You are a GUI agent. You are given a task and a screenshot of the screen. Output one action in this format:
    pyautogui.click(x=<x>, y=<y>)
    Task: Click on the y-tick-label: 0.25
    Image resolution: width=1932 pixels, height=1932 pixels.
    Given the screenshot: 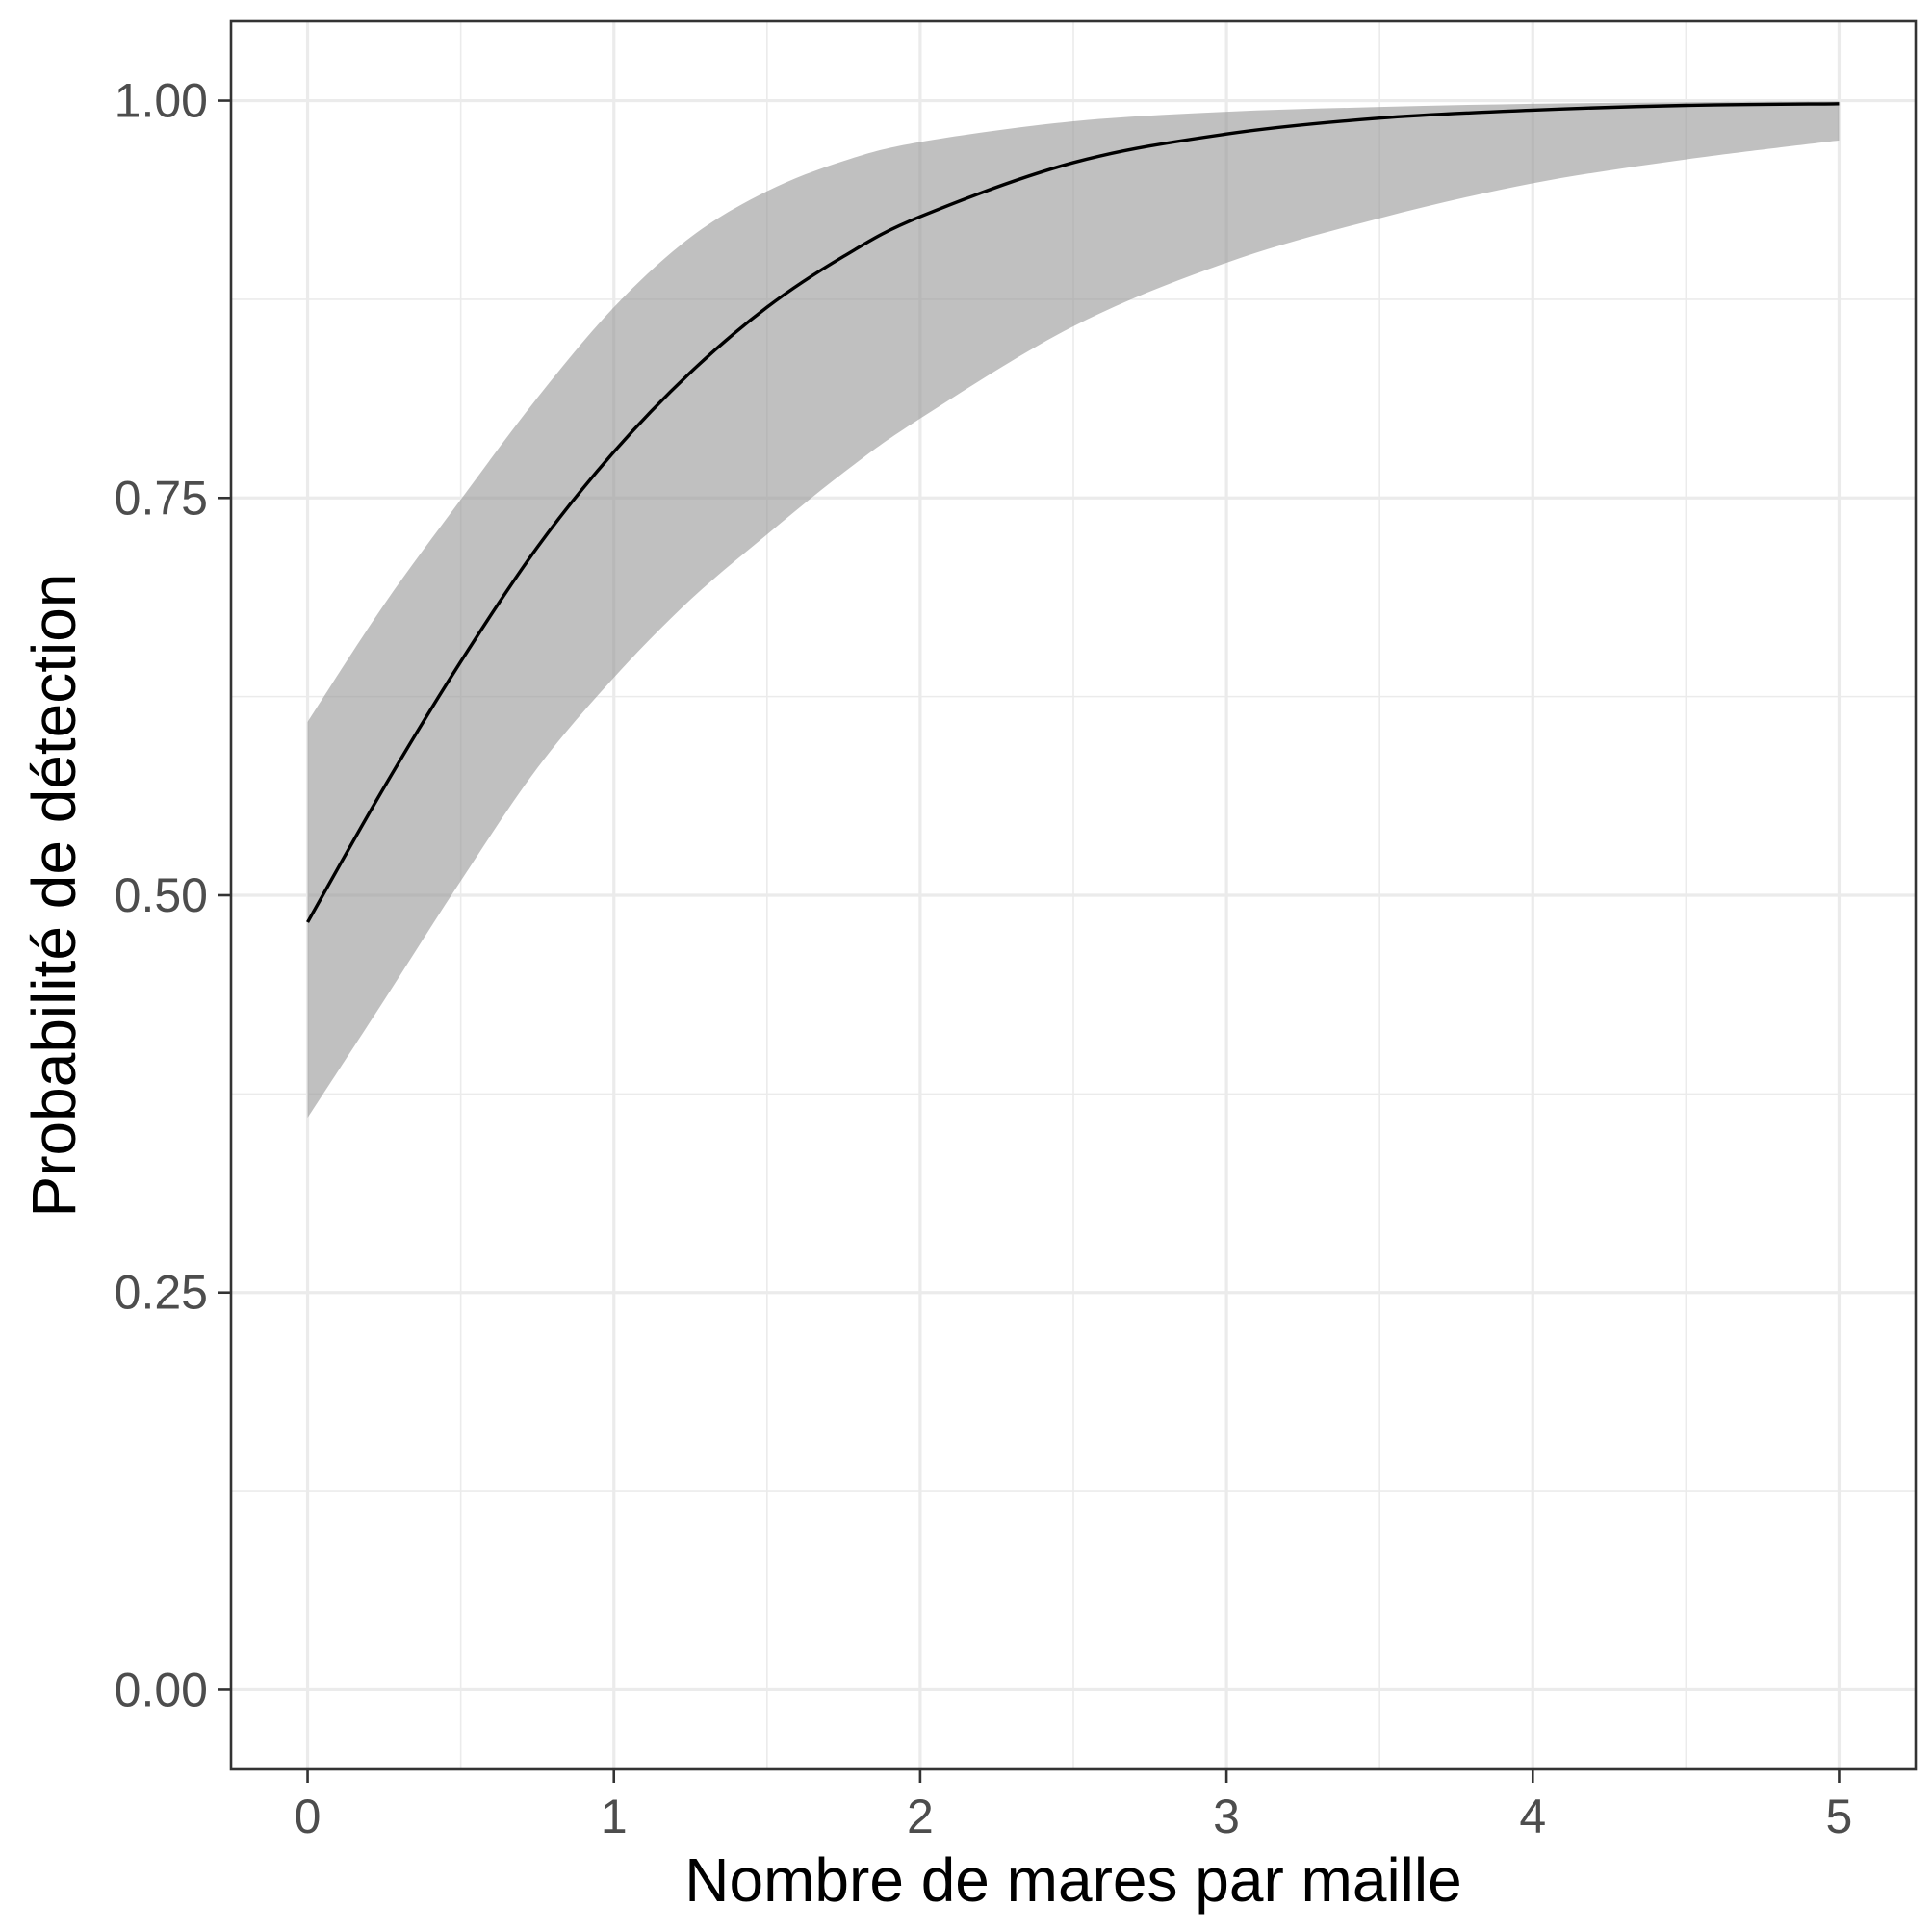 What is the action you would take?
    pyautogui.click(x=162, y=1293)
    